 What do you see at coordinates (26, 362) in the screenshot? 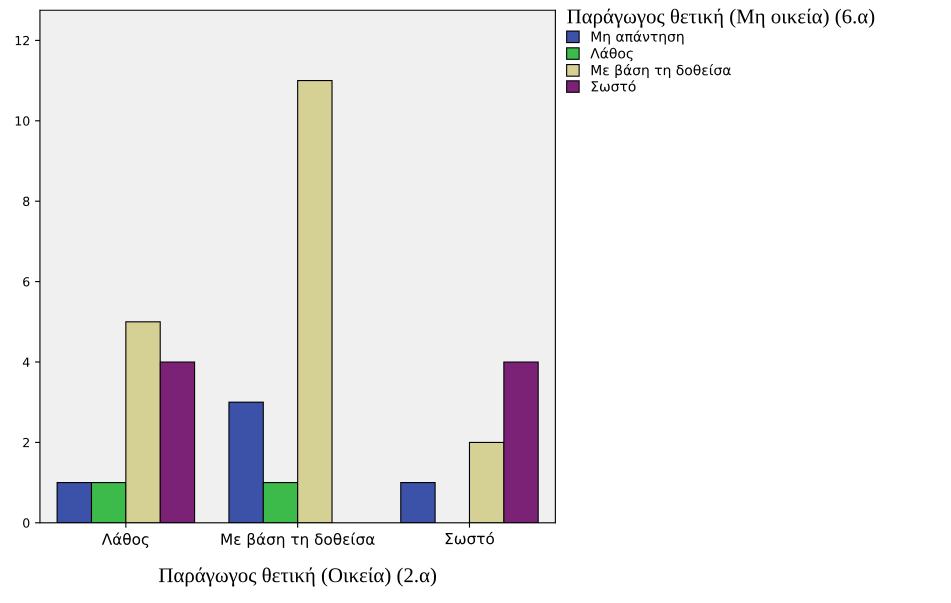
I see `y-tick-label: 4` at bounding box center [26, 362].